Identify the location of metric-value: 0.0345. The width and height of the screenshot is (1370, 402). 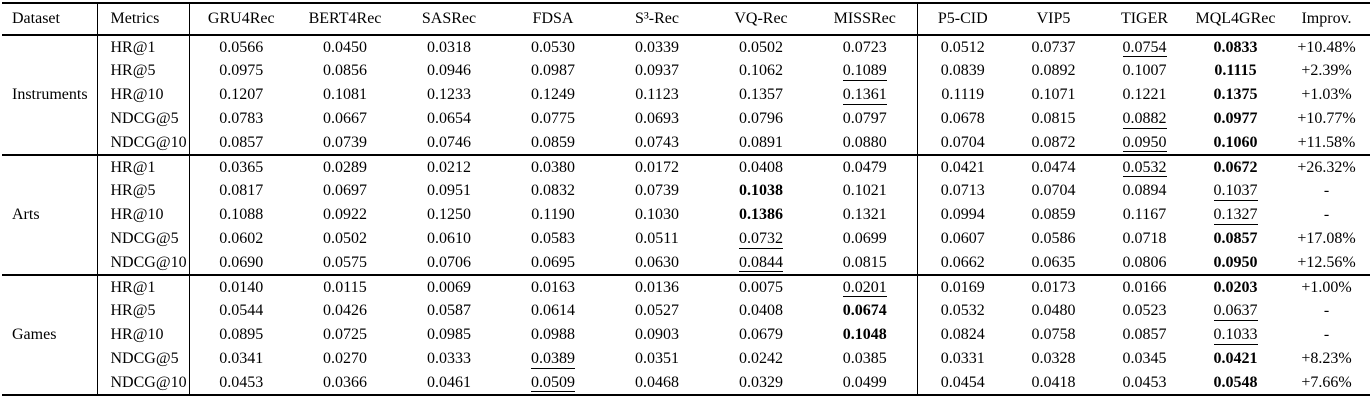
(1144, 358).